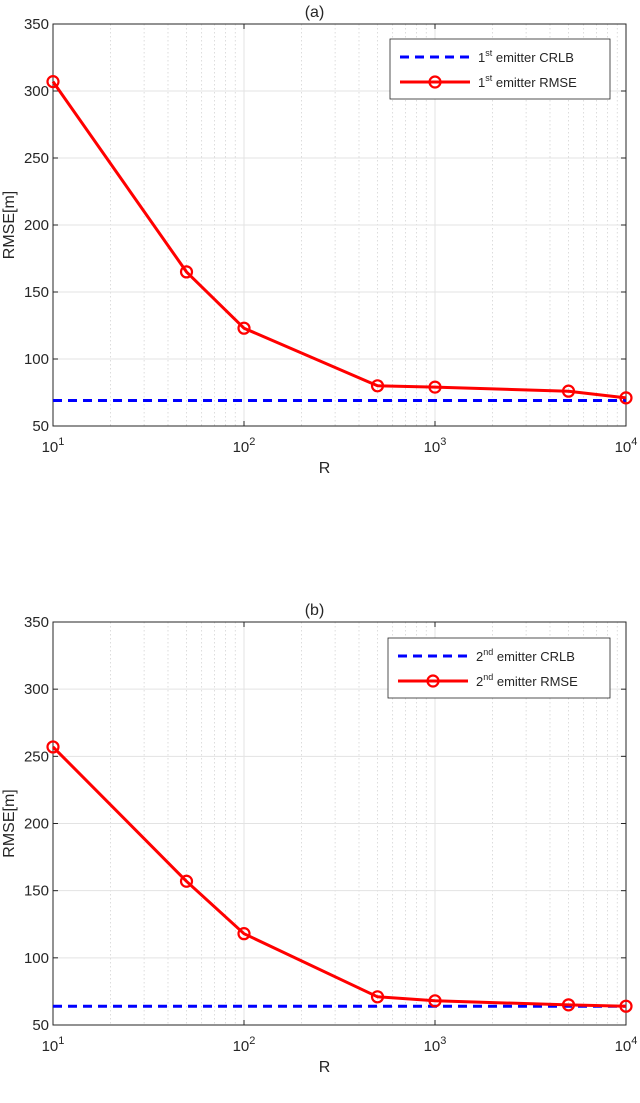 The height and width of the screenshot is (1103, 640). I want to click on legend: 1st emitter CRLB 1st emitter RMSE, so click(500, 69).